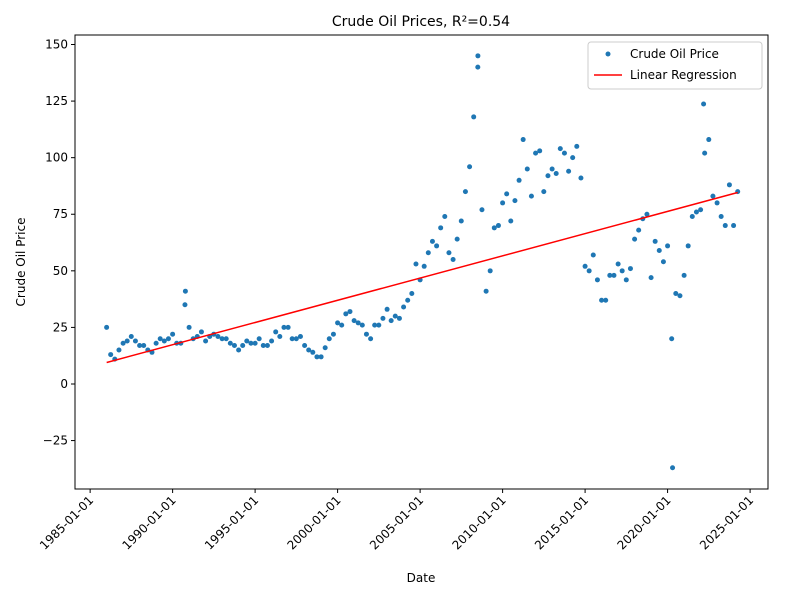 This screenshot has width=800, height=600. What do you see at coordinates (479, 522) in the screenshot?
I see `x-tick-label: 2010-01-01` at bounding box center [479, 522].